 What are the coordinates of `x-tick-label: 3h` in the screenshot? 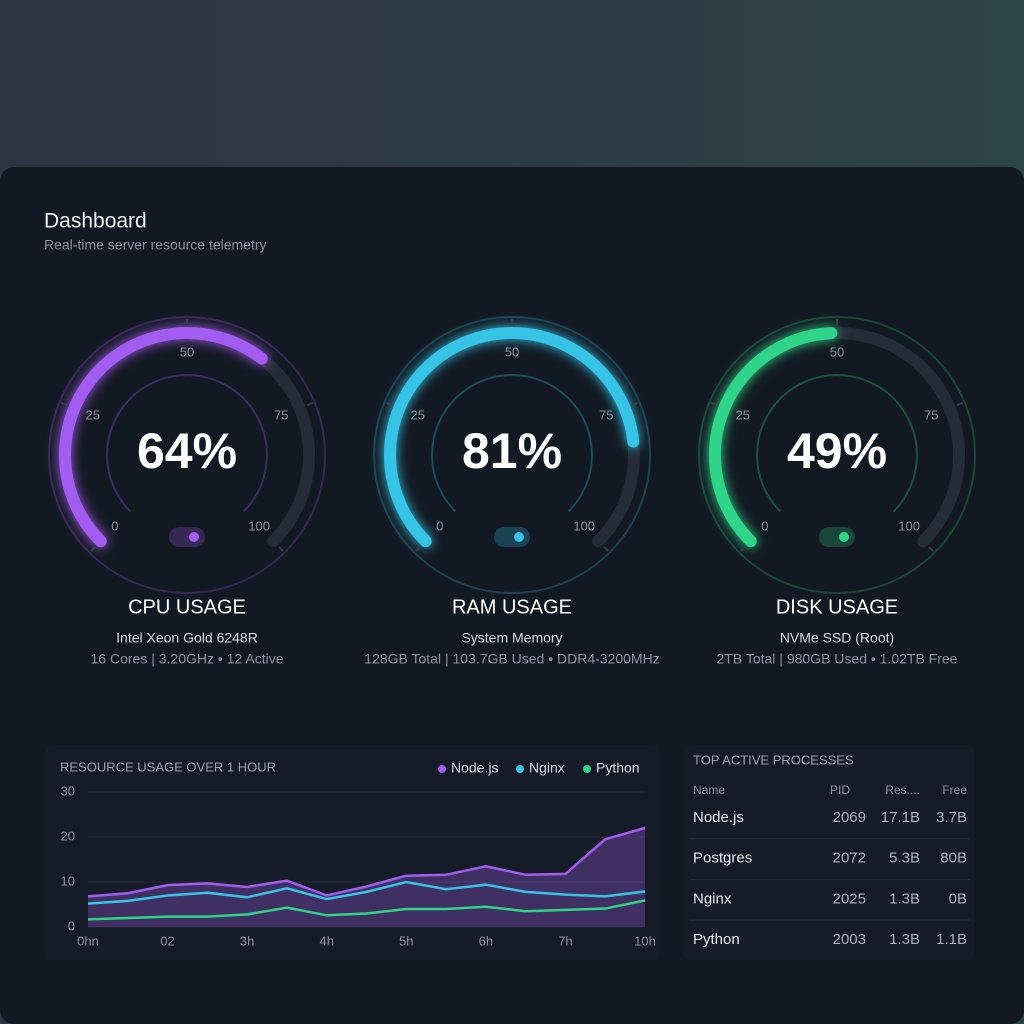 It's located at (247, 940).